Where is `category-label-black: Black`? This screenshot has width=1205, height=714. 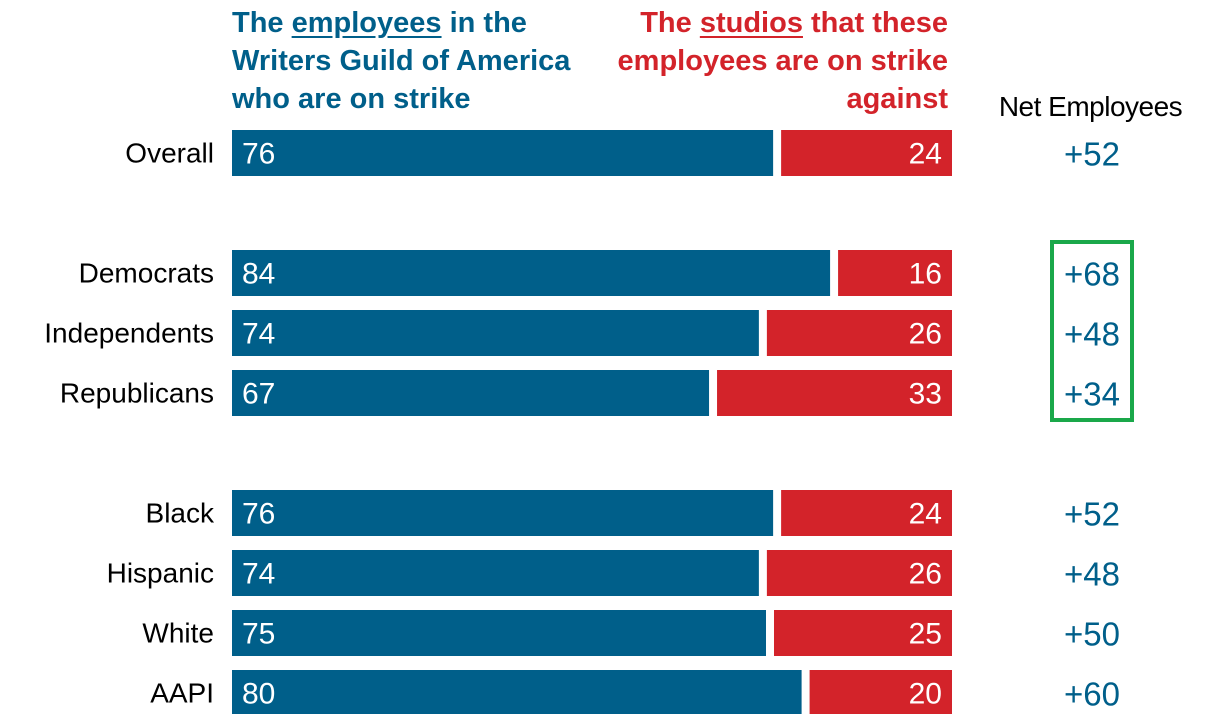
category-label-black: Black is located at coordinates (180, 513).